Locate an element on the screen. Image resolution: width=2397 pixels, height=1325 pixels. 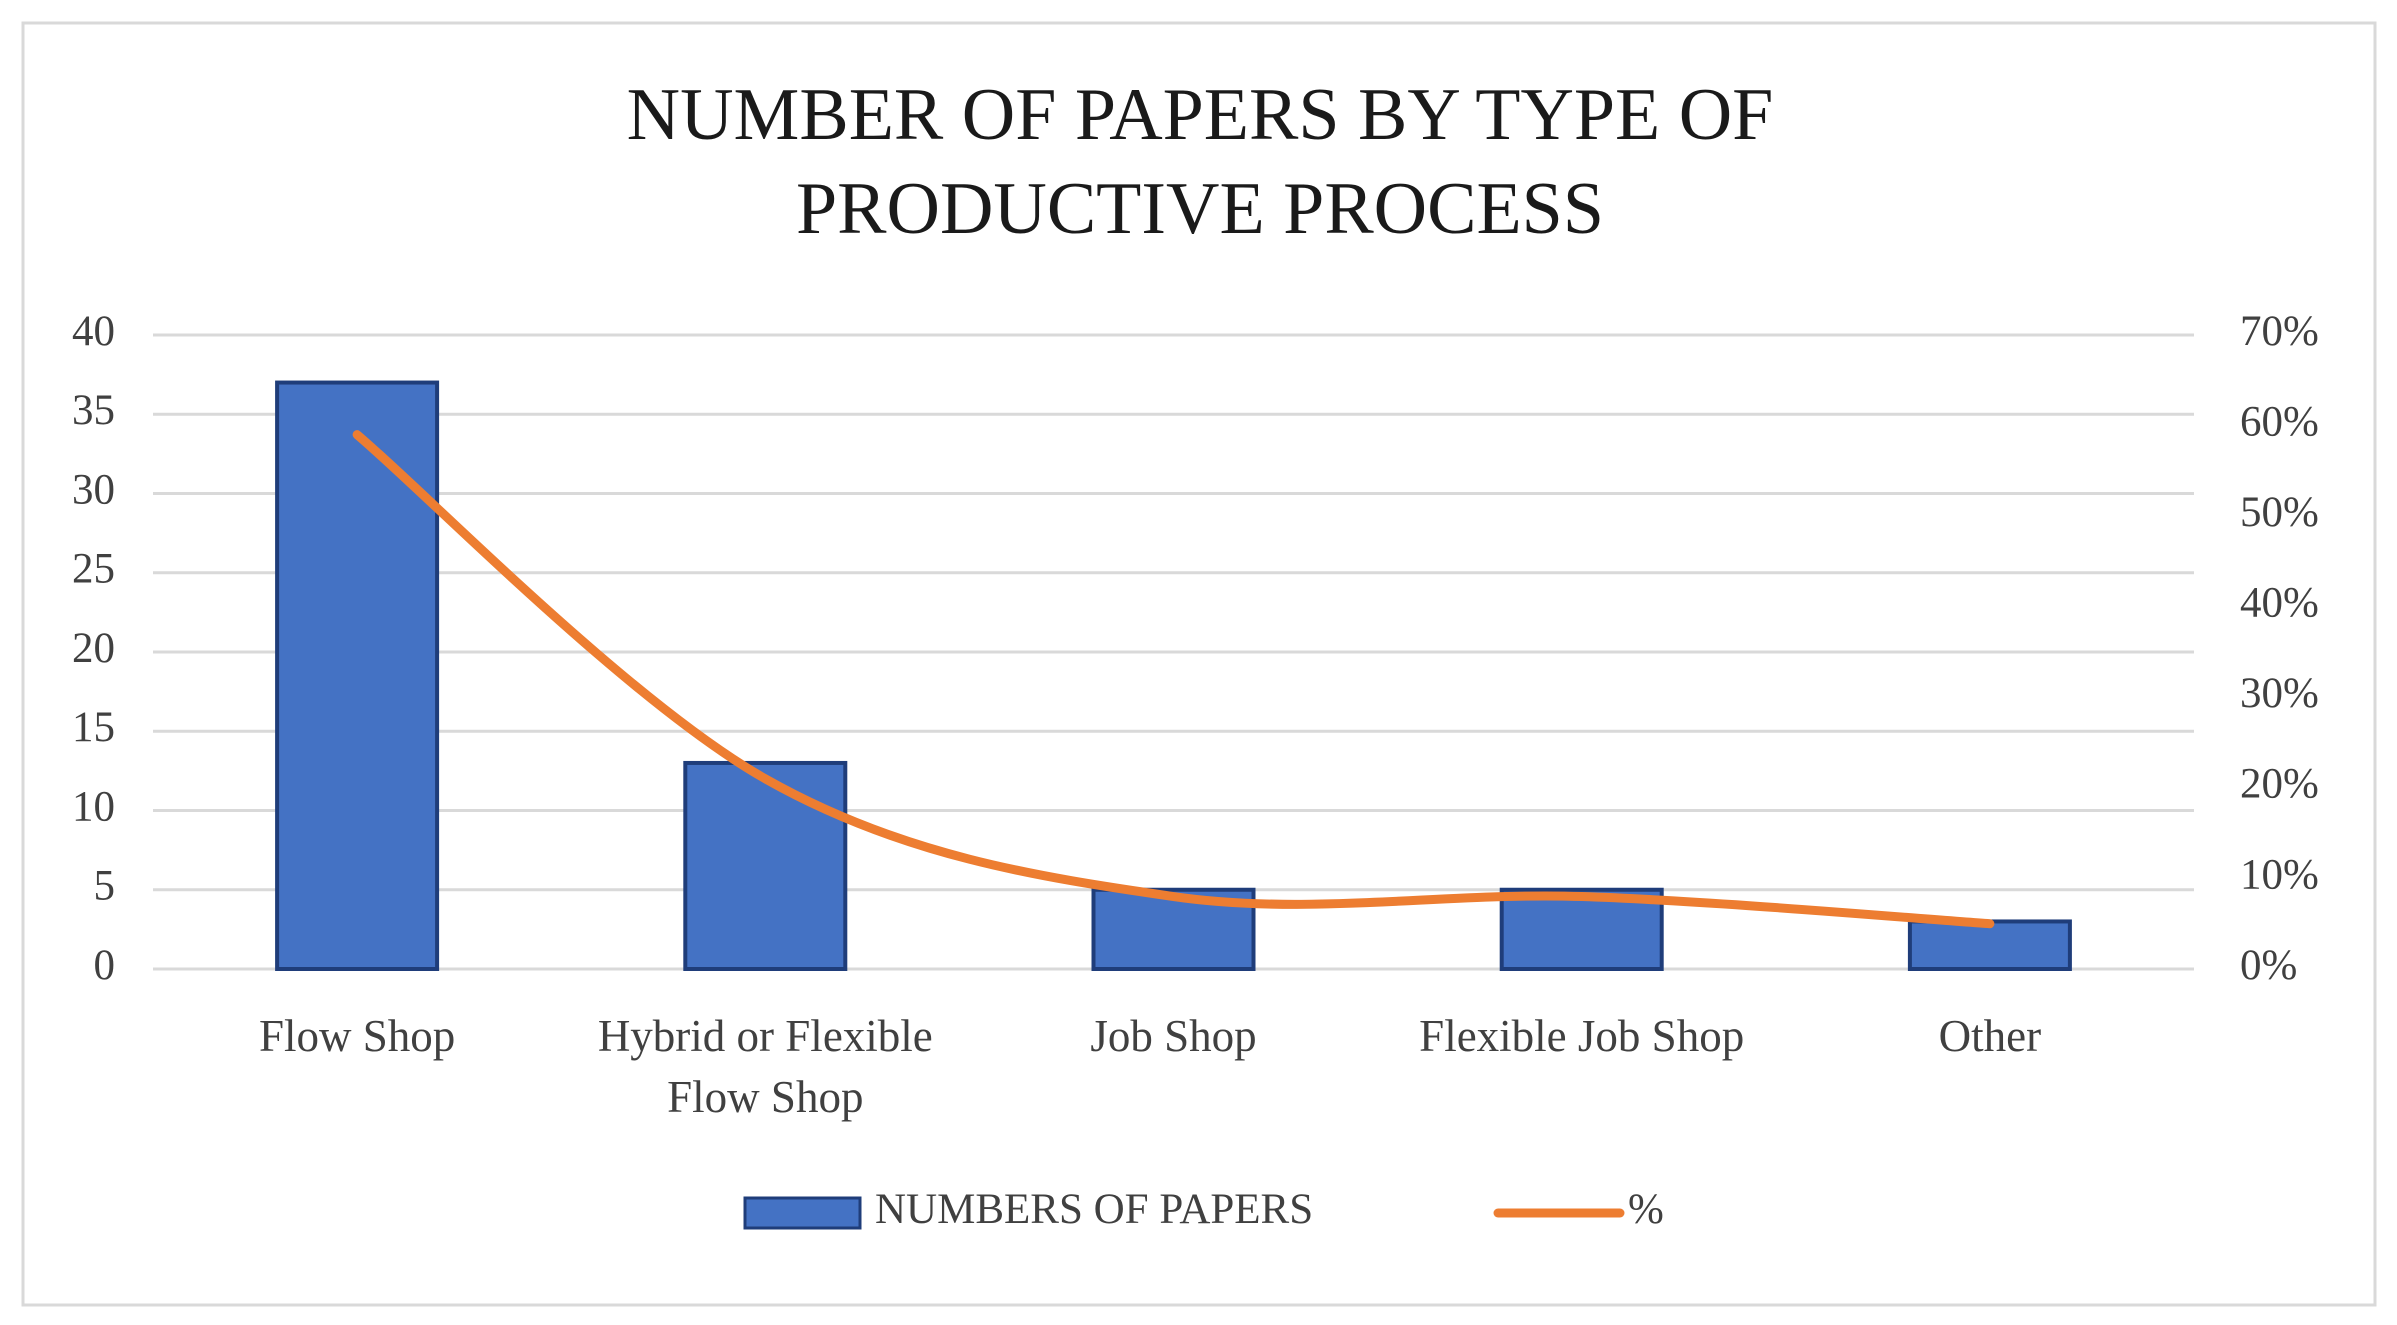
y2-tick-label: 0% is located at coordinates (2268, 965).